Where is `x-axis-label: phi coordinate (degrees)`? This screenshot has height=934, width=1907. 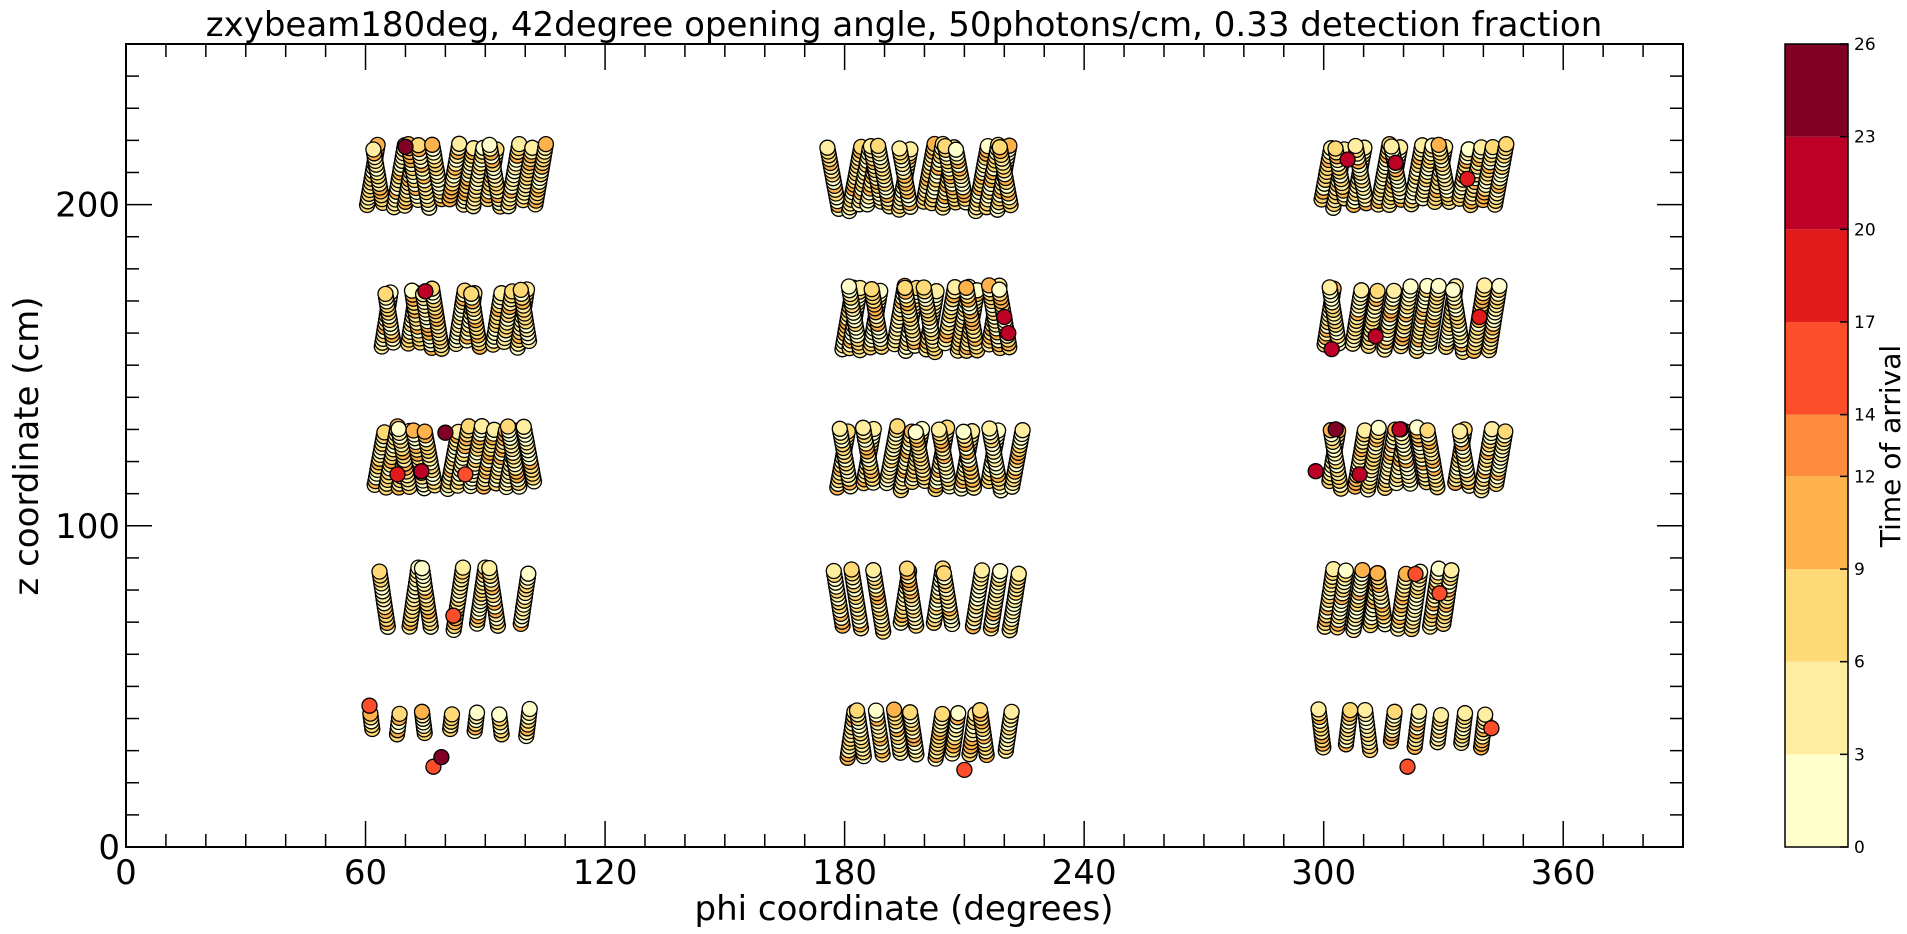
x-axis-label: phi coordinate (degrees) is located at coordinates (904, 909).